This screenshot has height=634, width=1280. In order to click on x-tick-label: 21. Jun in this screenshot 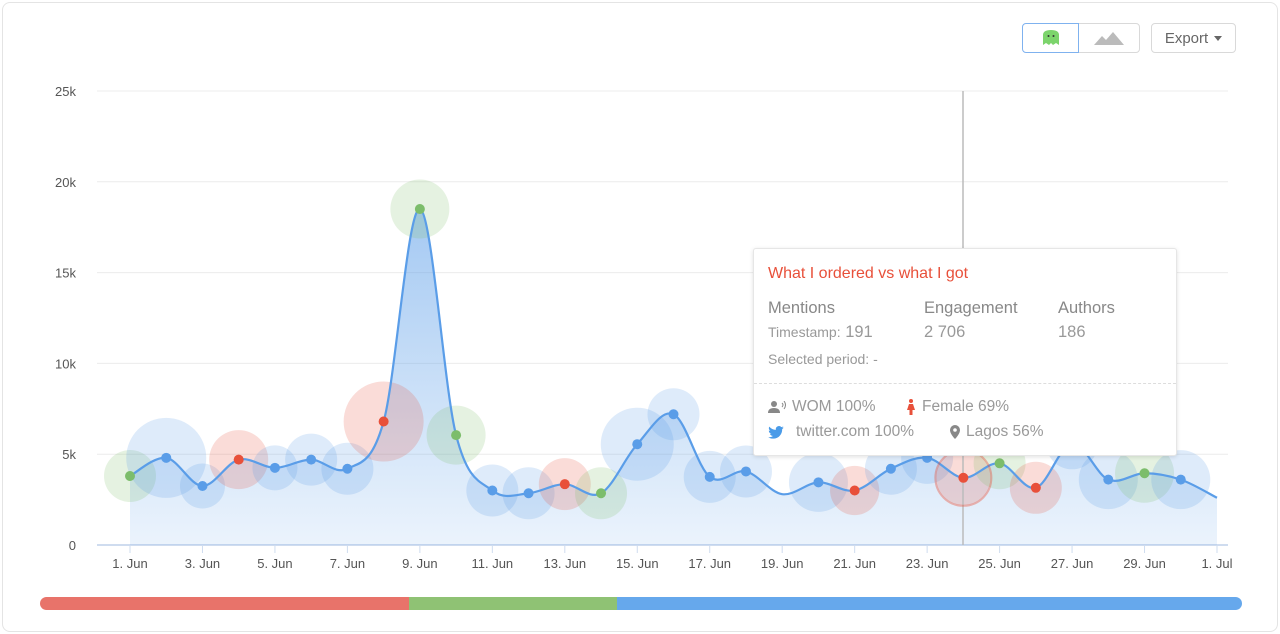, I will do `click(854, 563)`.